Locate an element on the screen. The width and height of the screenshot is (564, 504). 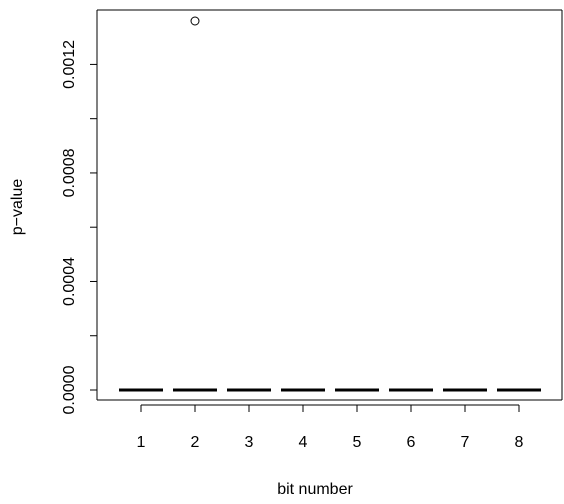
x-tick-label: 1 is located at coordinates (141, 442).